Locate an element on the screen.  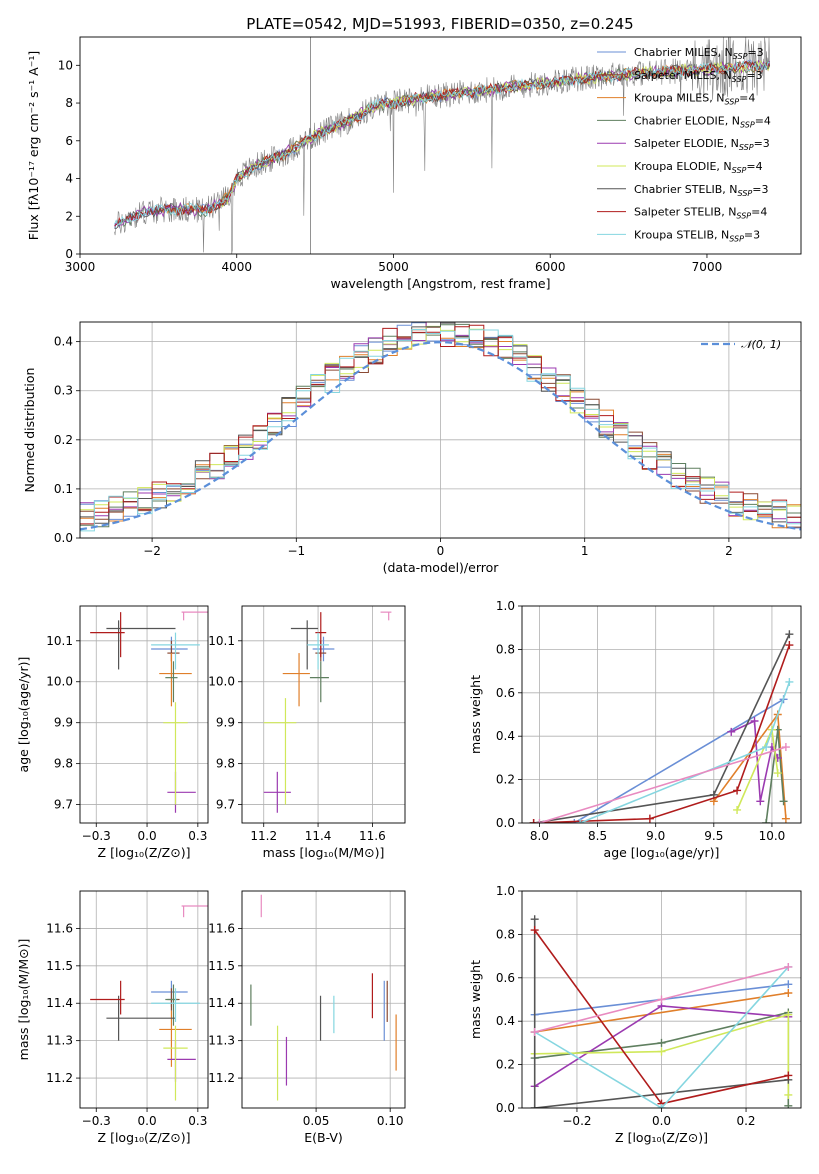
model-spectrum-line is located at coordinates (442, 143).